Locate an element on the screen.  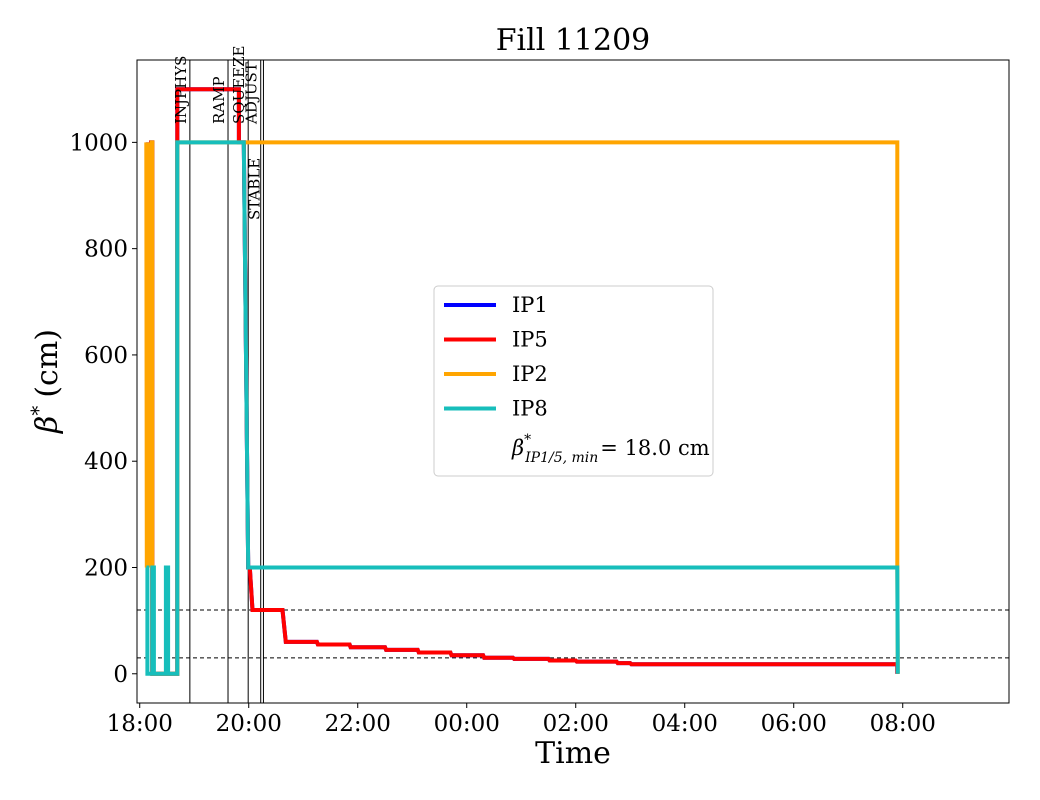
phase-label-squeeze: SQUEEZE is located at coordinates (239, 85).